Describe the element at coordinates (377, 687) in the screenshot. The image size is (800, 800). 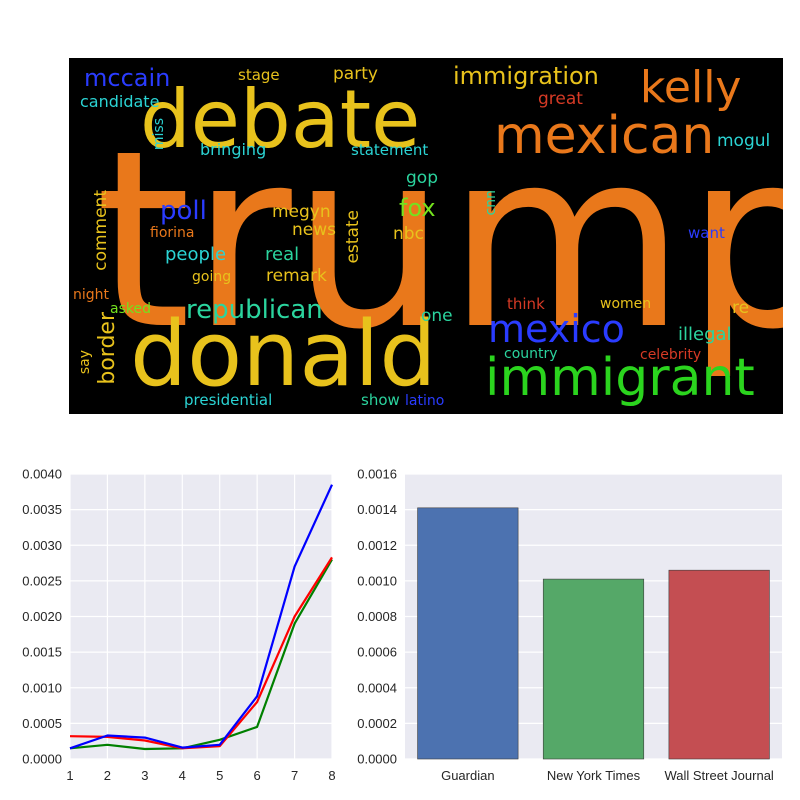
I see `bar-y-tick-label: 0.0004` at that location.